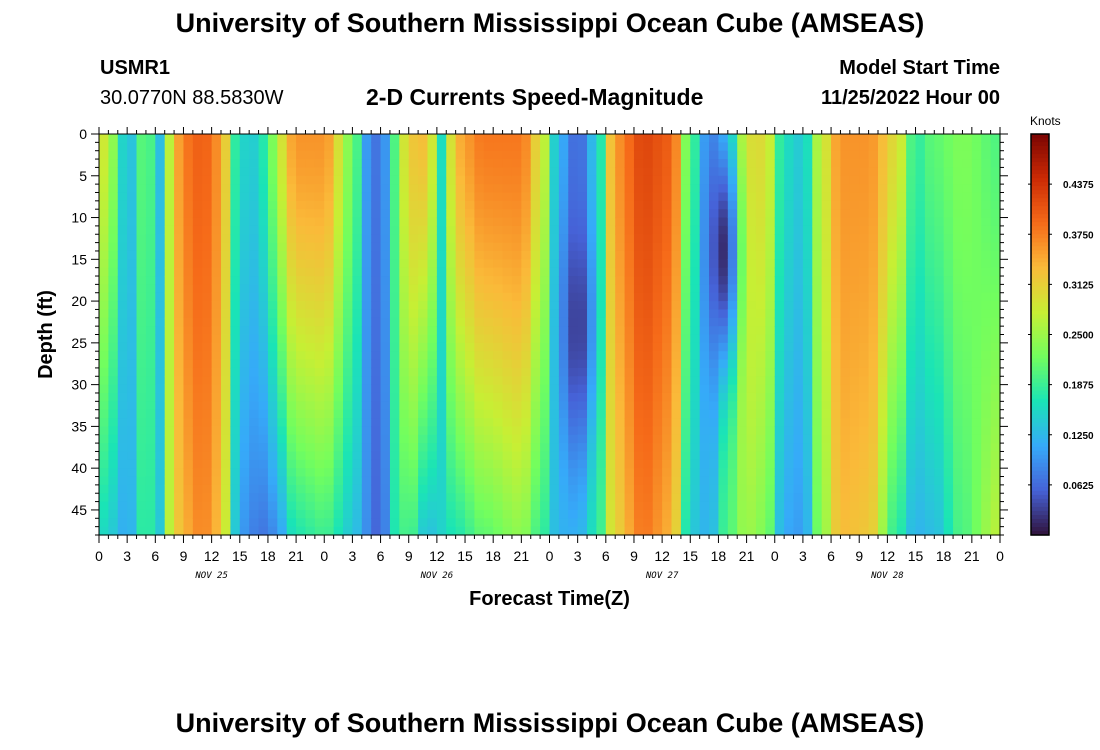  I want to click on colorbar-swatch, so click(1040, 148).